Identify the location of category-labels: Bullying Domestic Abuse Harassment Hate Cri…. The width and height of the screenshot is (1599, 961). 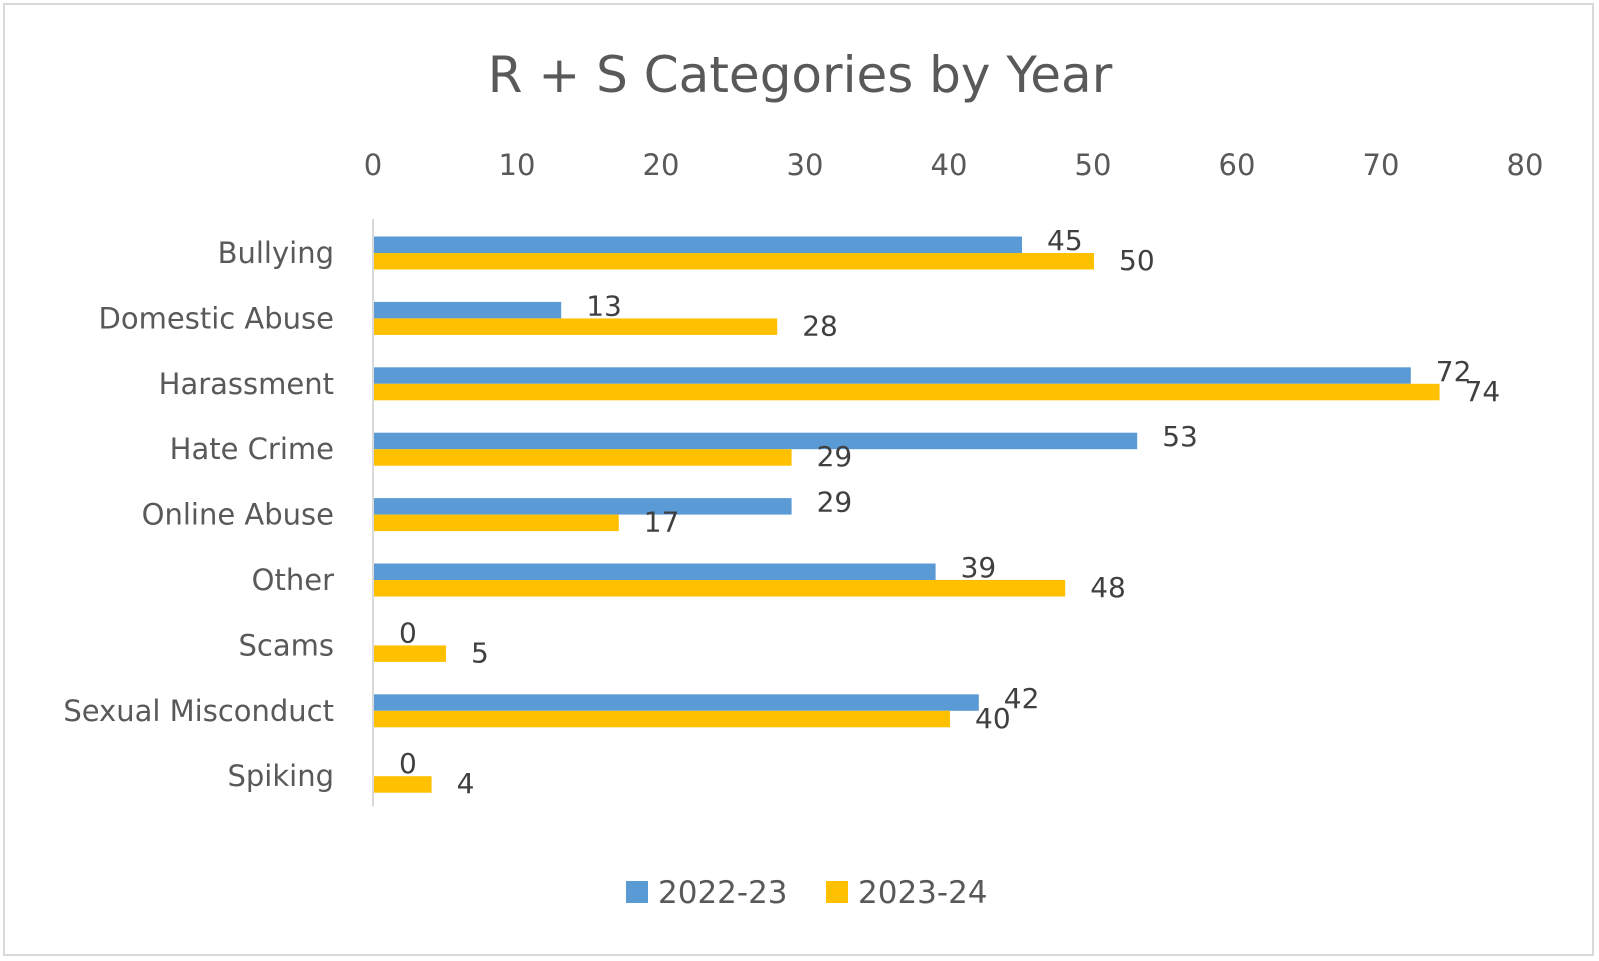
(198, 514).